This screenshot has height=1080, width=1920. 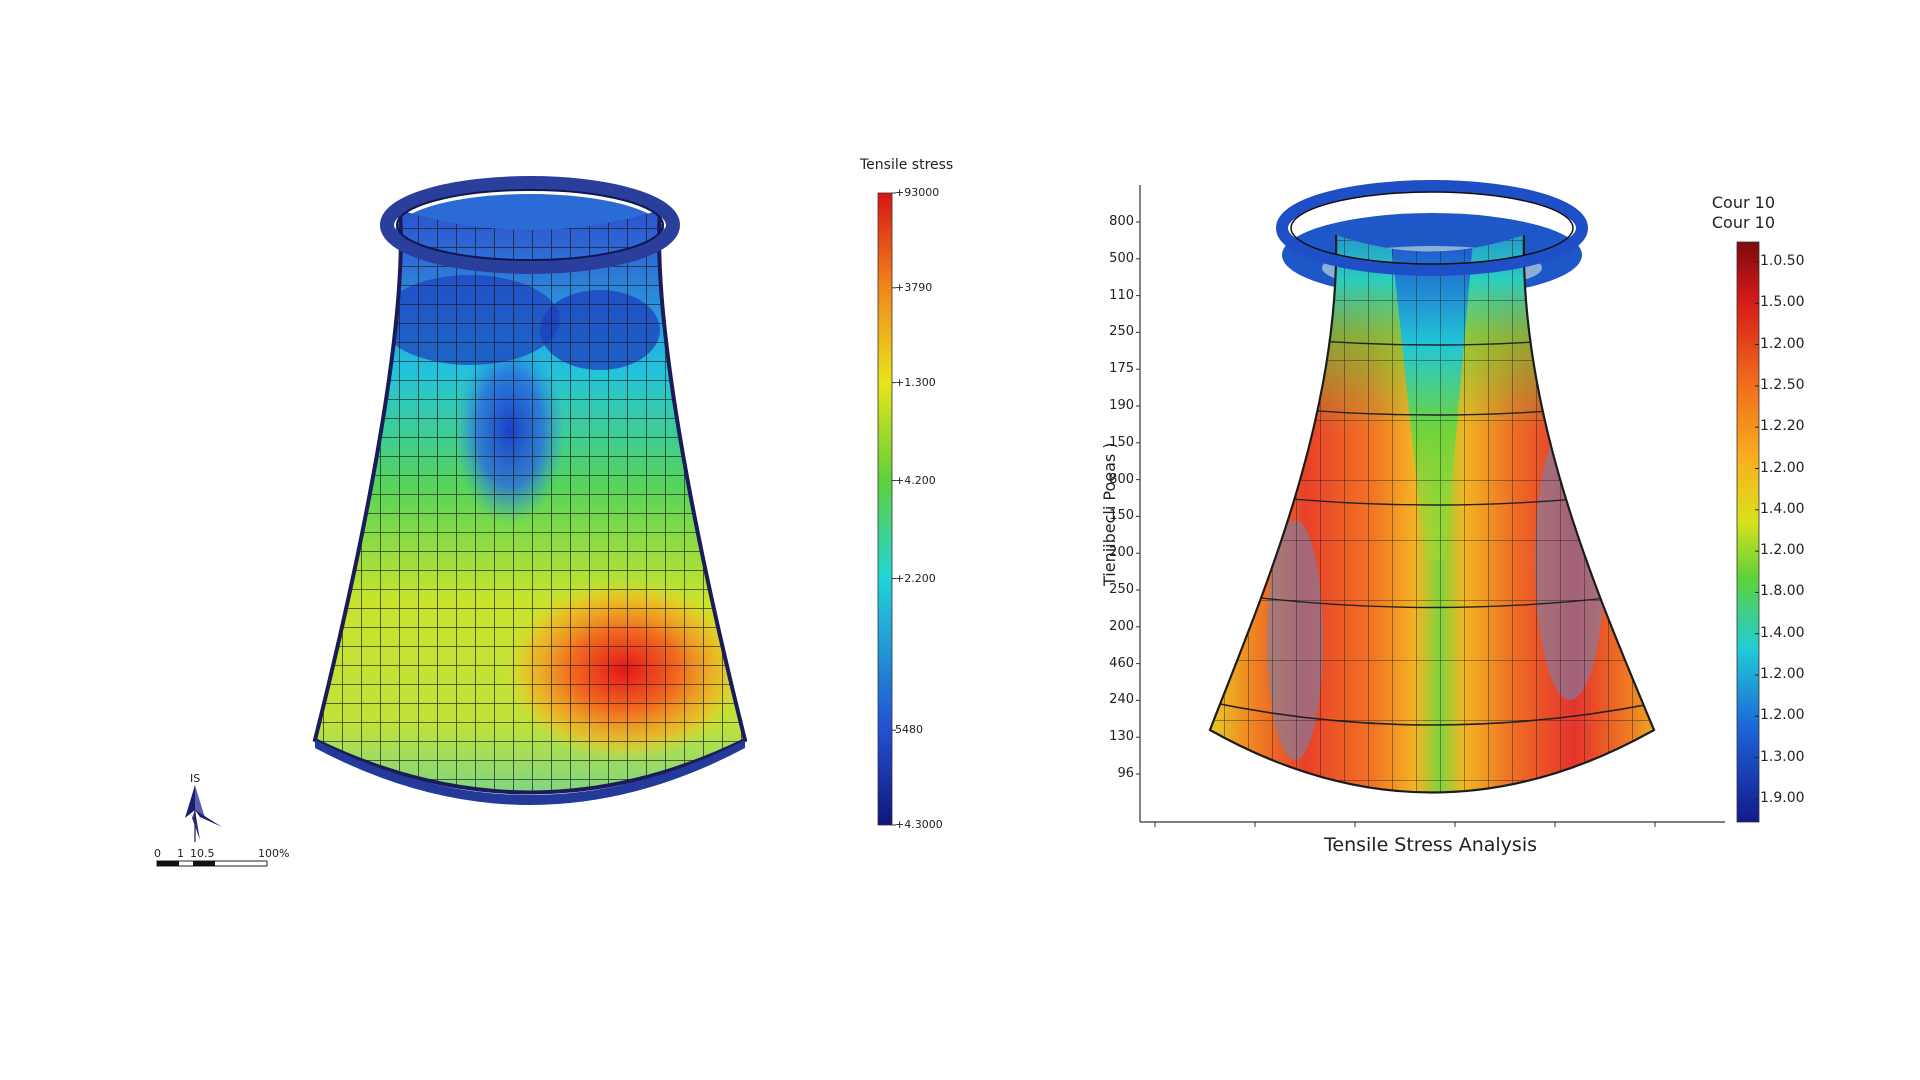 What do you see at coordinates (1782, 426) in the screenshot?
I see `right-colorbar-tick-label: 1.2.20` at bounding box center [1782, 426].